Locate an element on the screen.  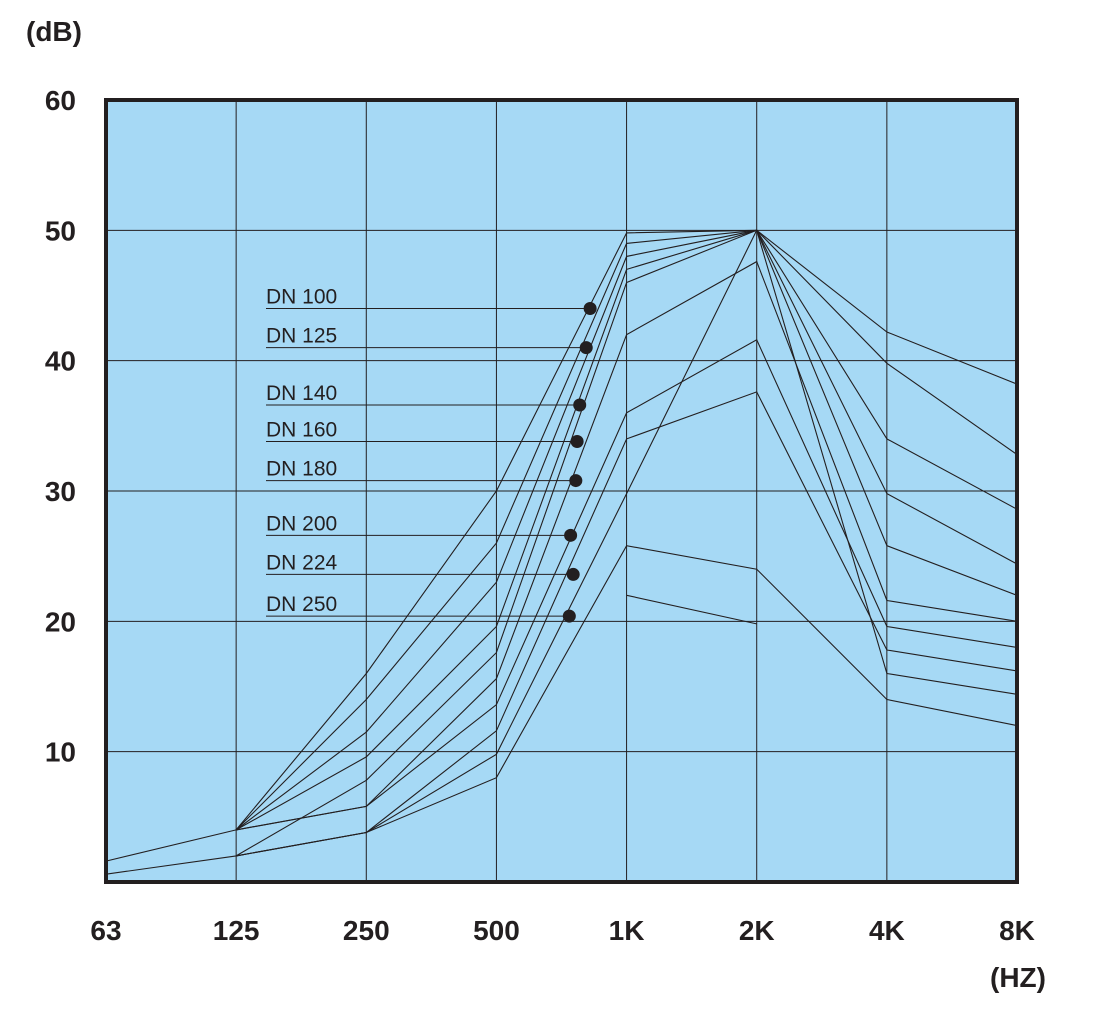
series-label: DN 100 is located at coordinates (301, 297).